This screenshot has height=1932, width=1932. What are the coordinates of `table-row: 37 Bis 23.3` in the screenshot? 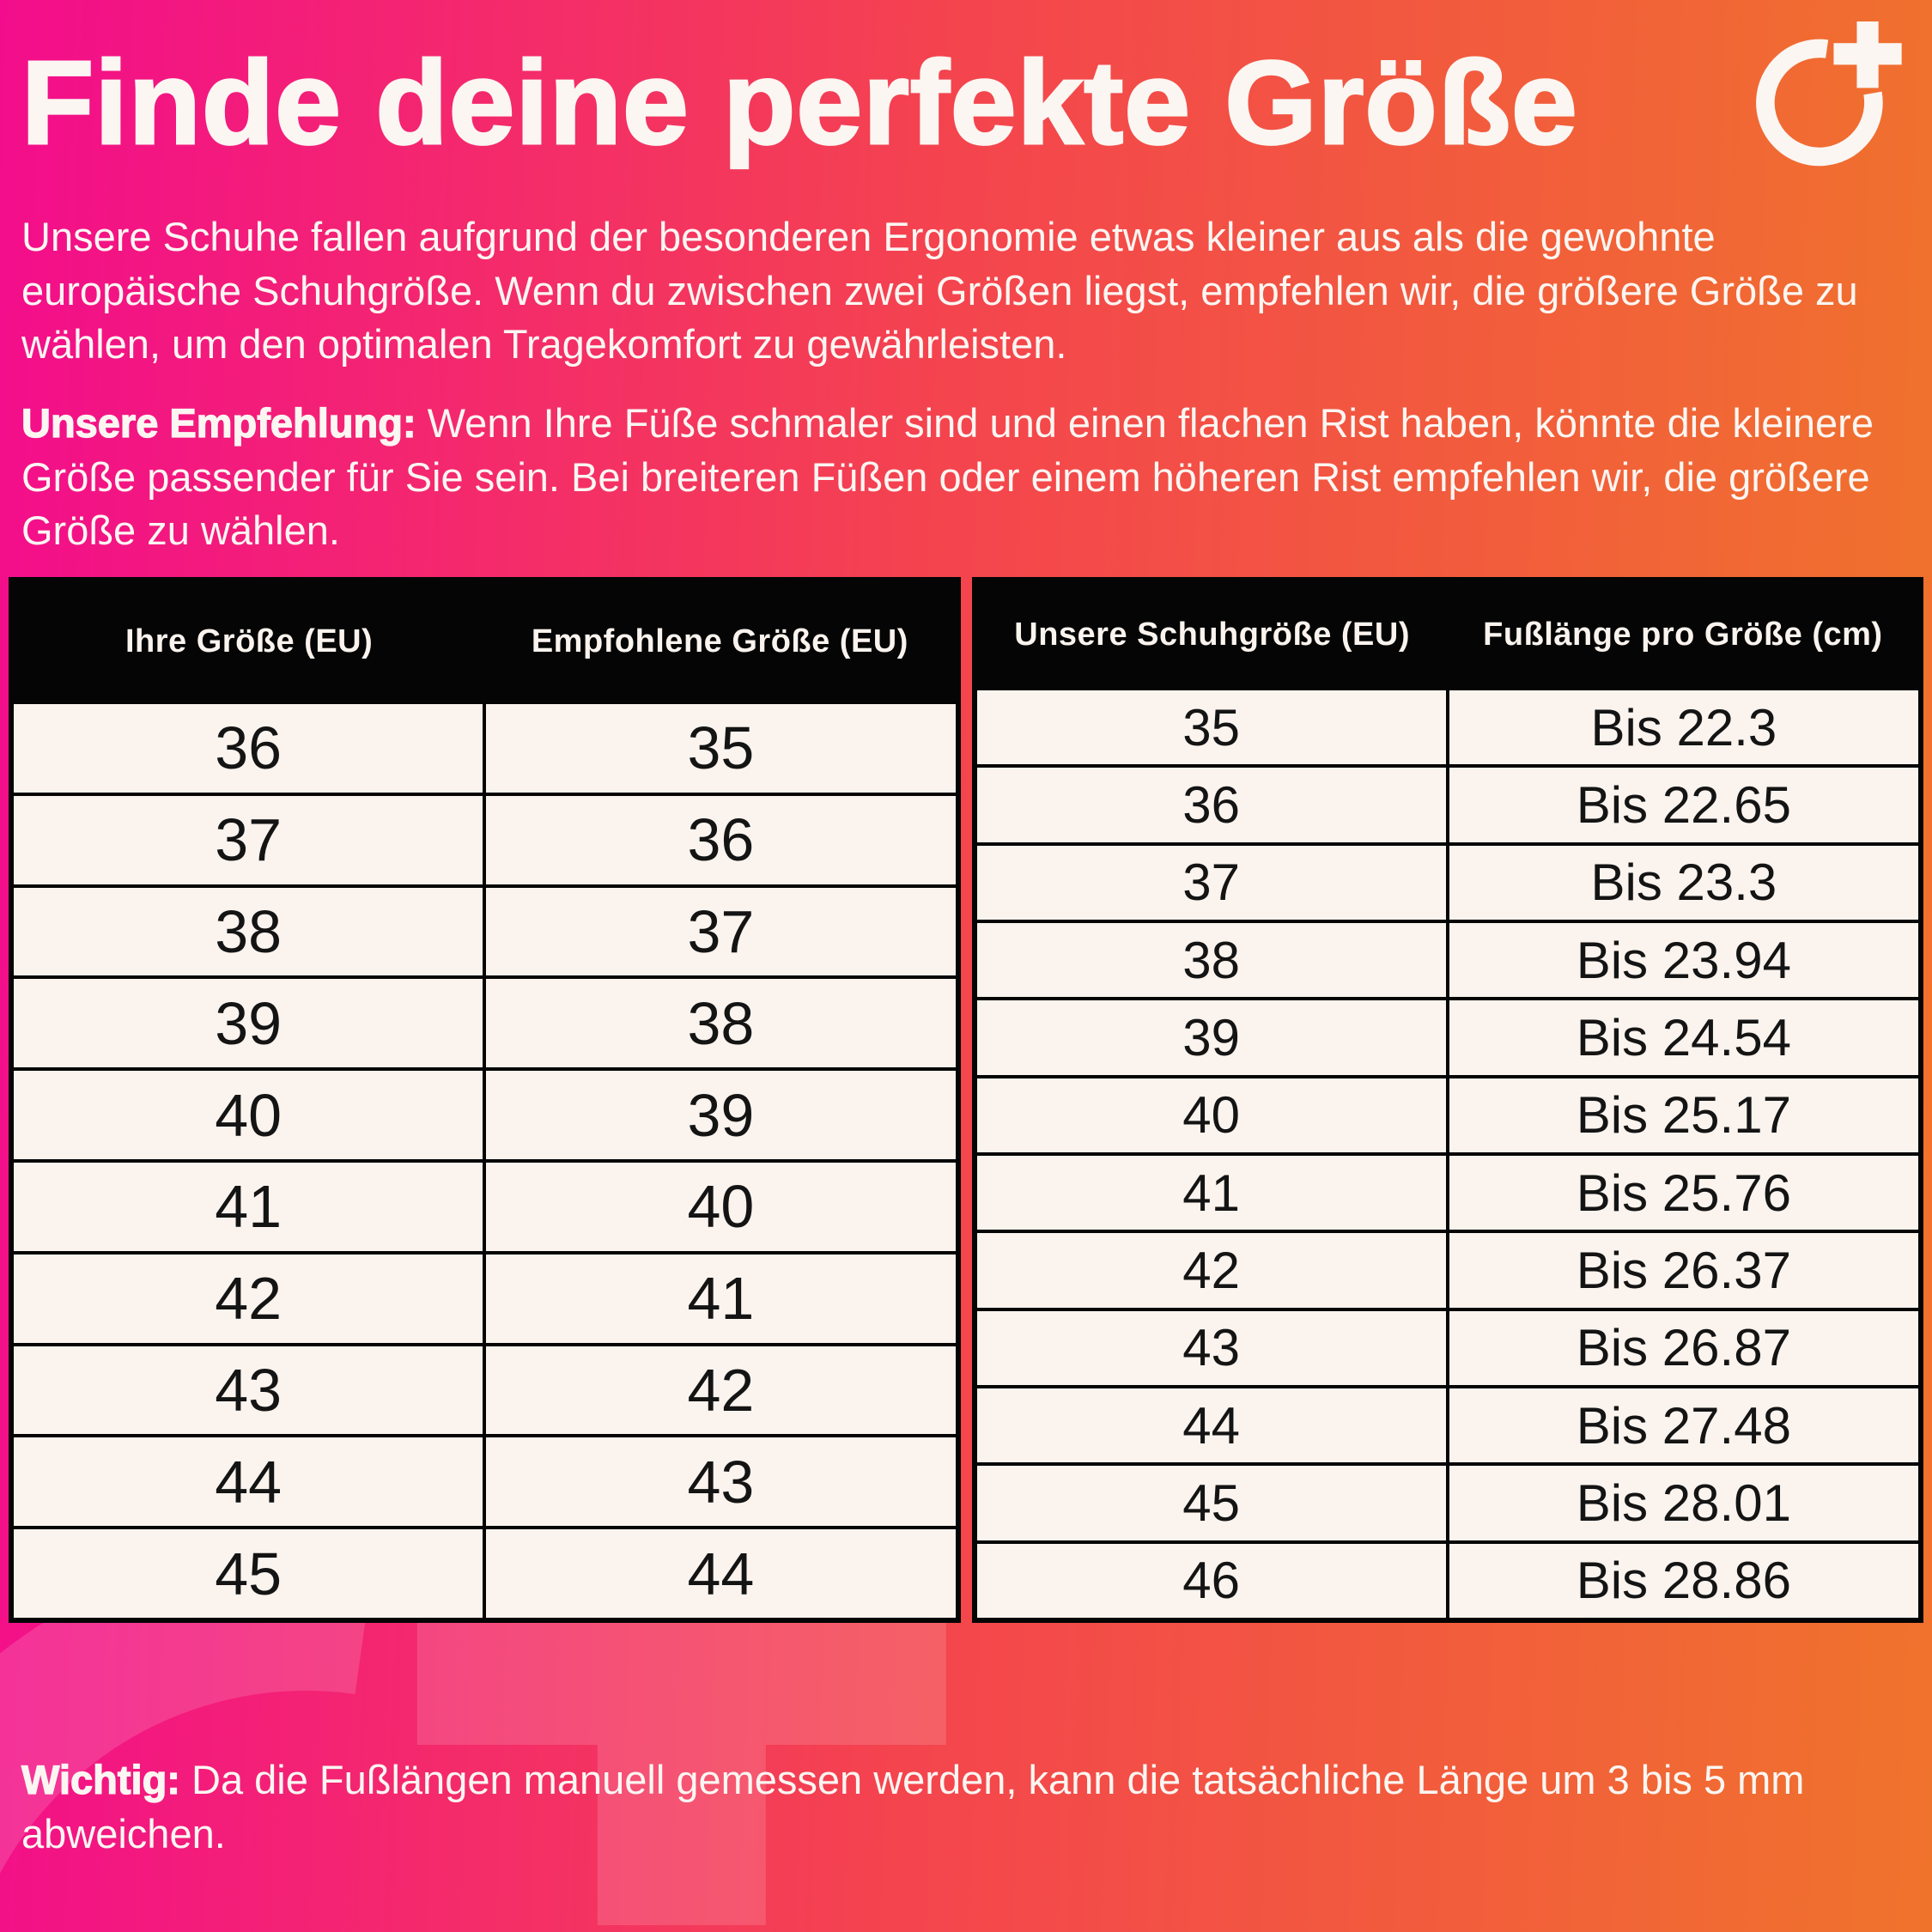 It's located at (1447, 881).